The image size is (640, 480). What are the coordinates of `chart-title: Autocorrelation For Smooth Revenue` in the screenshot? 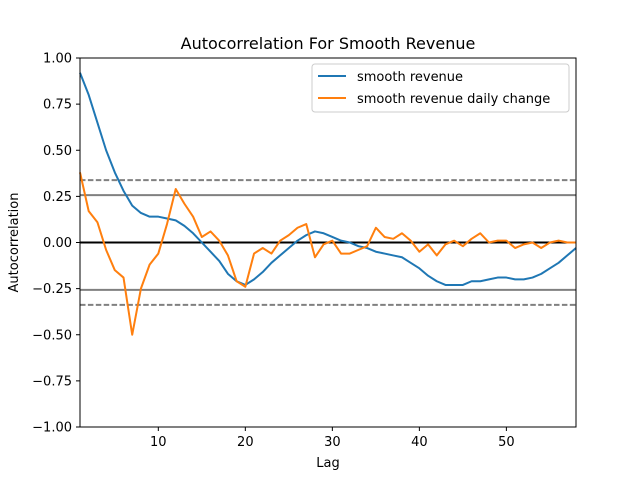 It's located at (328, 43).